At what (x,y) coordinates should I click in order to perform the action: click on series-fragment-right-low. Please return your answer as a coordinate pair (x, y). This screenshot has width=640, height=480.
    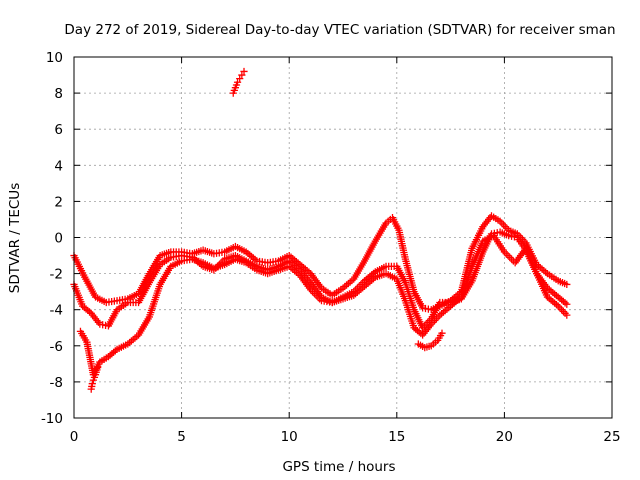
    Looking at the image, I should click on (430, 340).